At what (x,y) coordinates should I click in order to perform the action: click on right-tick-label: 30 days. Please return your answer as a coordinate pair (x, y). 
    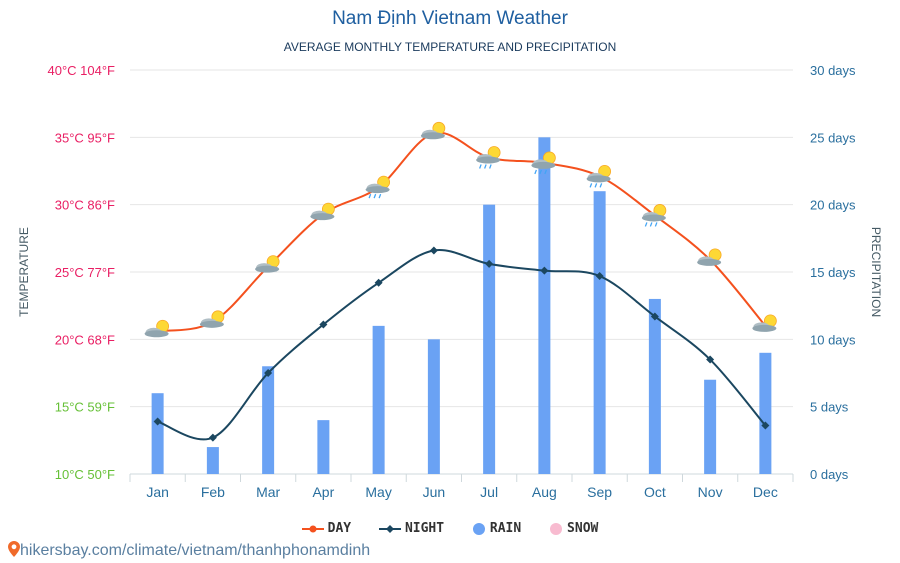
    Looking at the image, I should click on (833, 70).